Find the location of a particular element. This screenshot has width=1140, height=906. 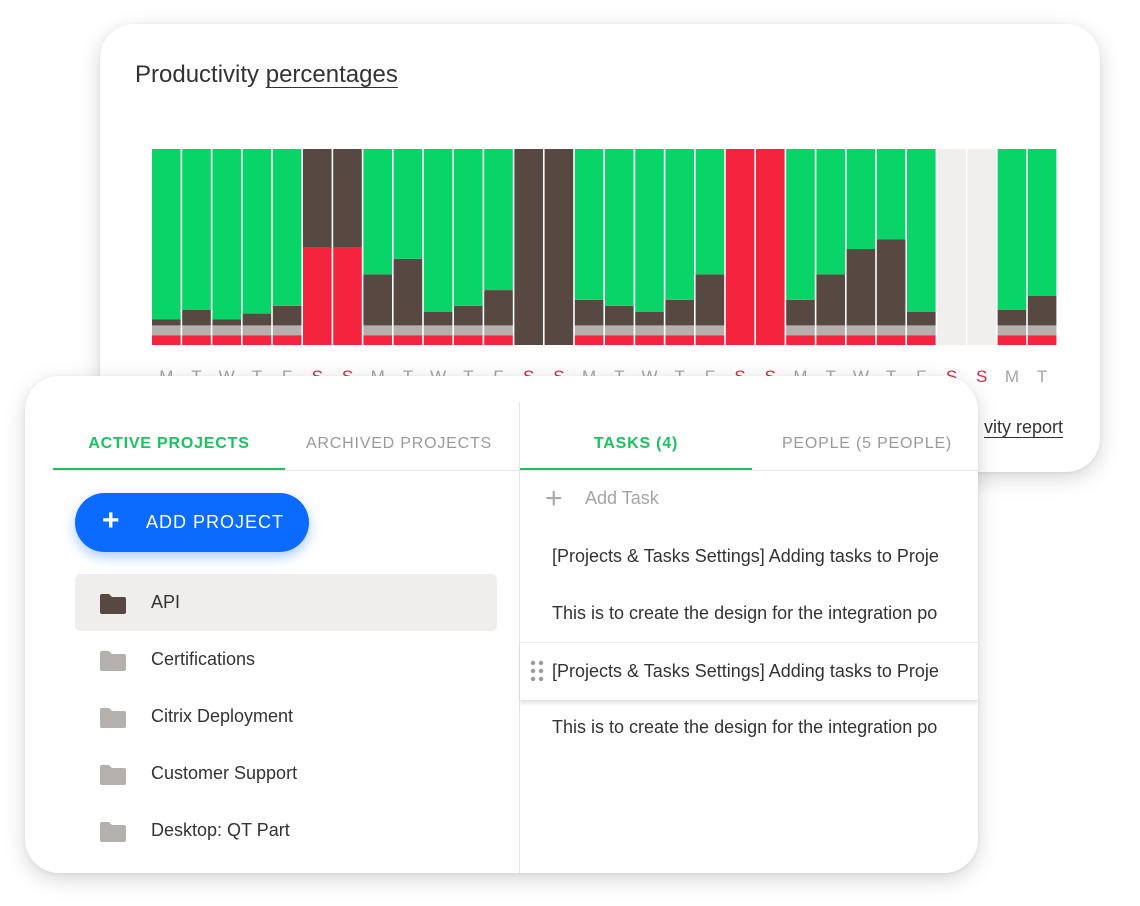

tab-tasks: TASKS (4) is located at coordinates (636, 445).